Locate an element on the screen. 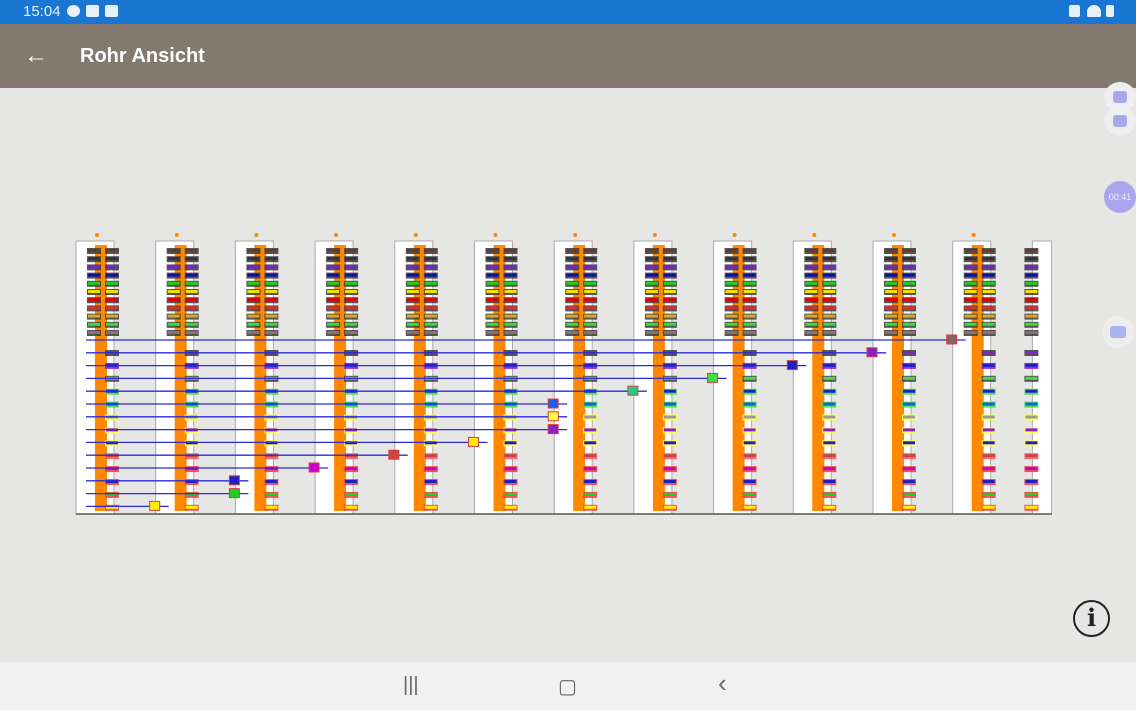 The height and width of the screenshot is (710, 1136). record-button is located at coordinates (1118, 332).